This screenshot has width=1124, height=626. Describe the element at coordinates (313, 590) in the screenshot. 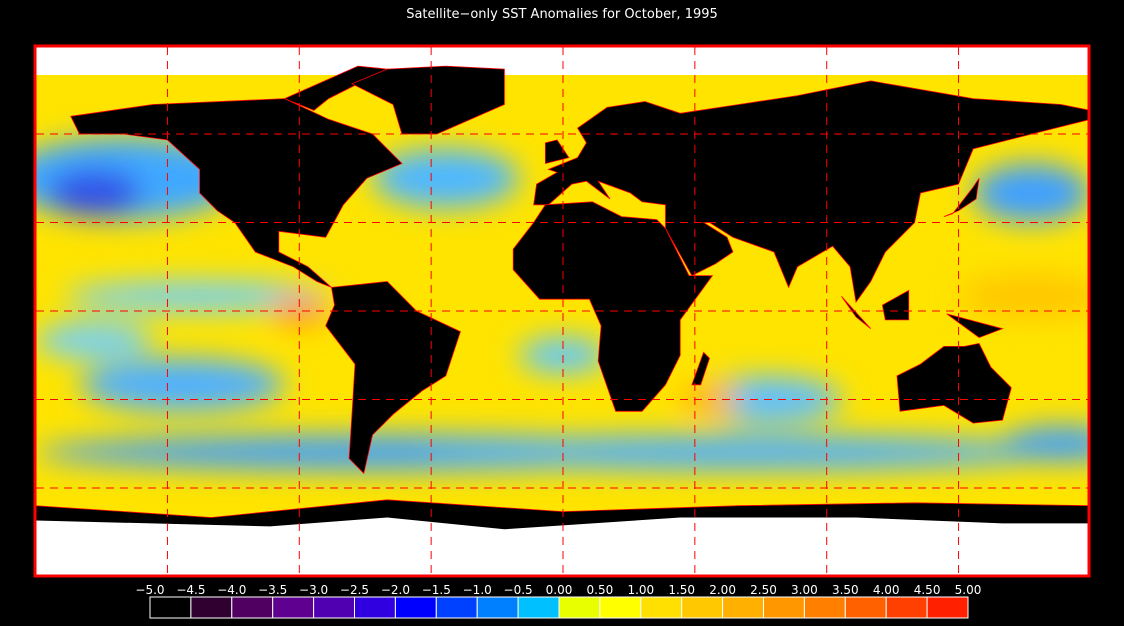

I see `colorbar-label: −3.0` at that location.